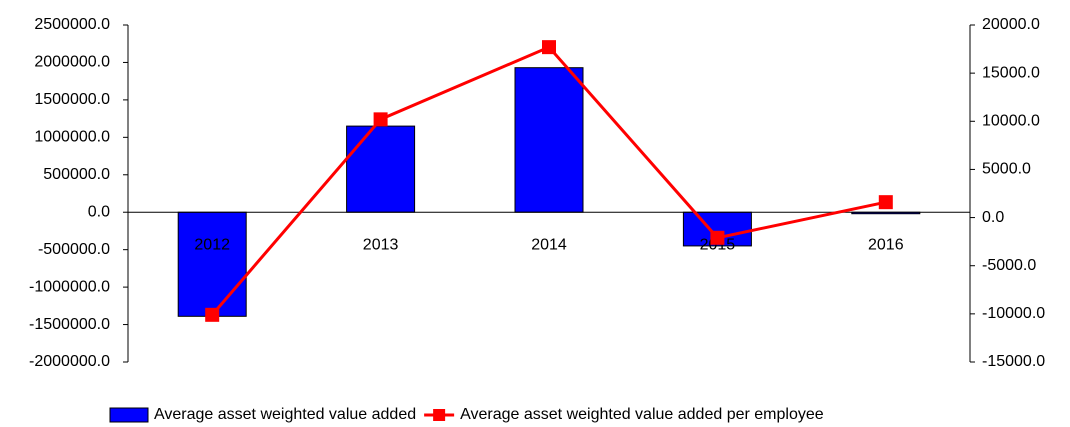 This screenshot has height=427, width=1070. Describe the element at coordinates (99, 211) in the screenshot. I see `y-tick-label: 0.0` at that location.